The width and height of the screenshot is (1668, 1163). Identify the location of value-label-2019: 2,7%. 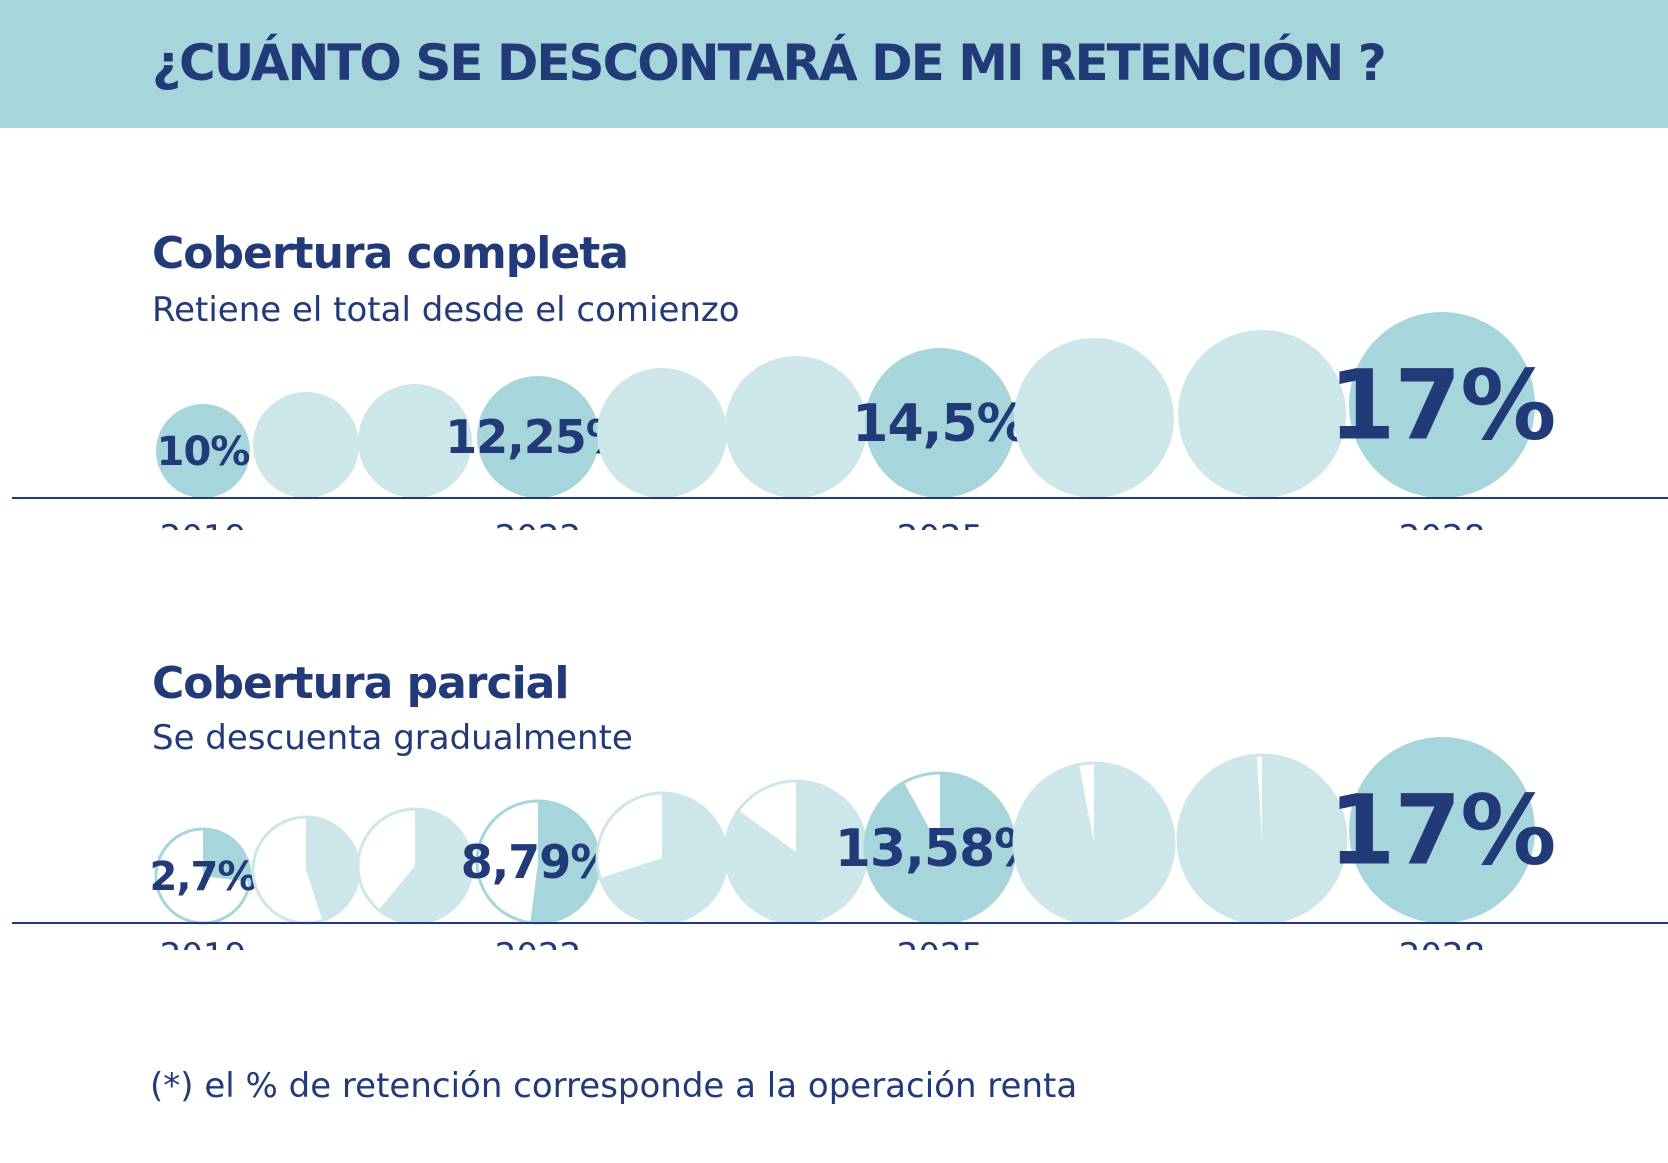
(203, 877).